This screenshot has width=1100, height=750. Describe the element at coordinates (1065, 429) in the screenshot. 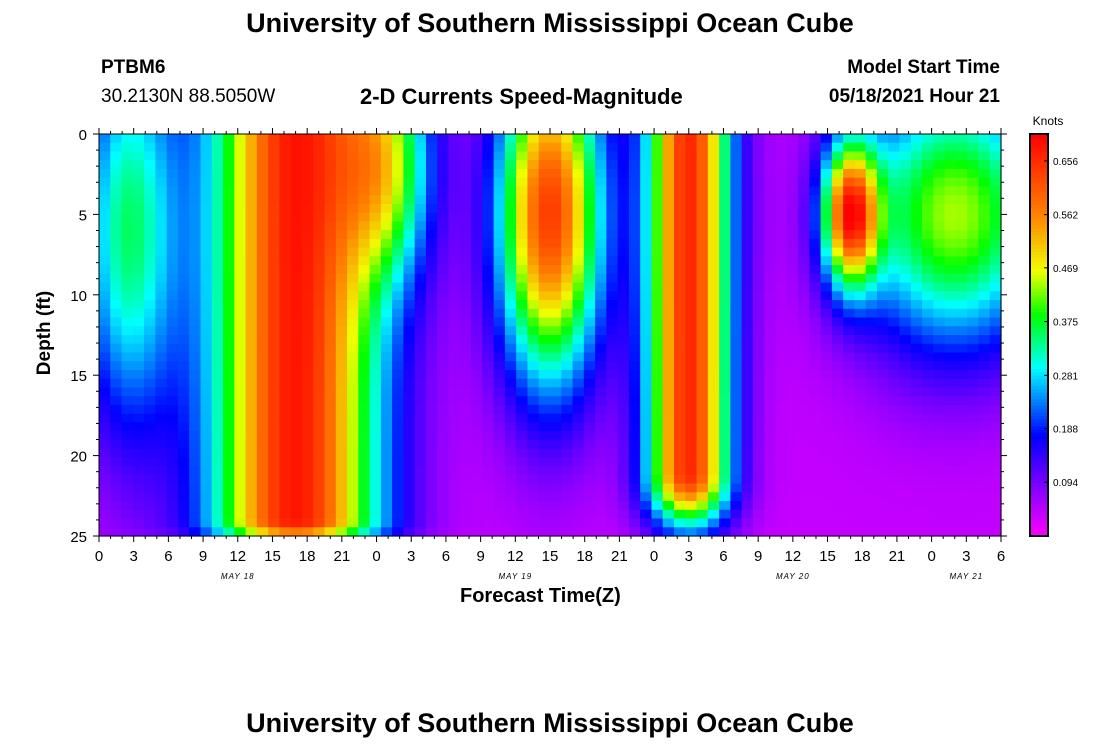

I see `colorbar-tick-label: 0.188` at that location.